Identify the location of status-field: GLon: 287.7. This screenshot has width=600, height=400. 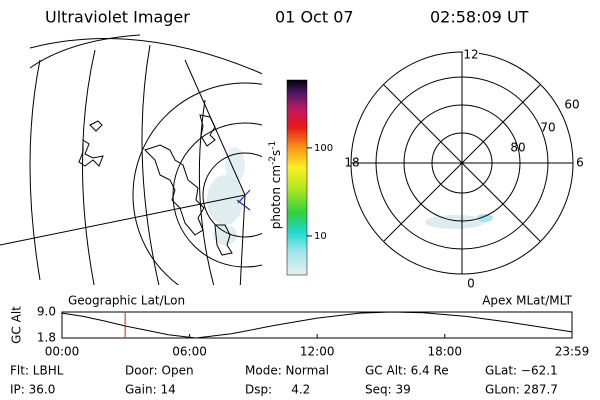
(521, 390).